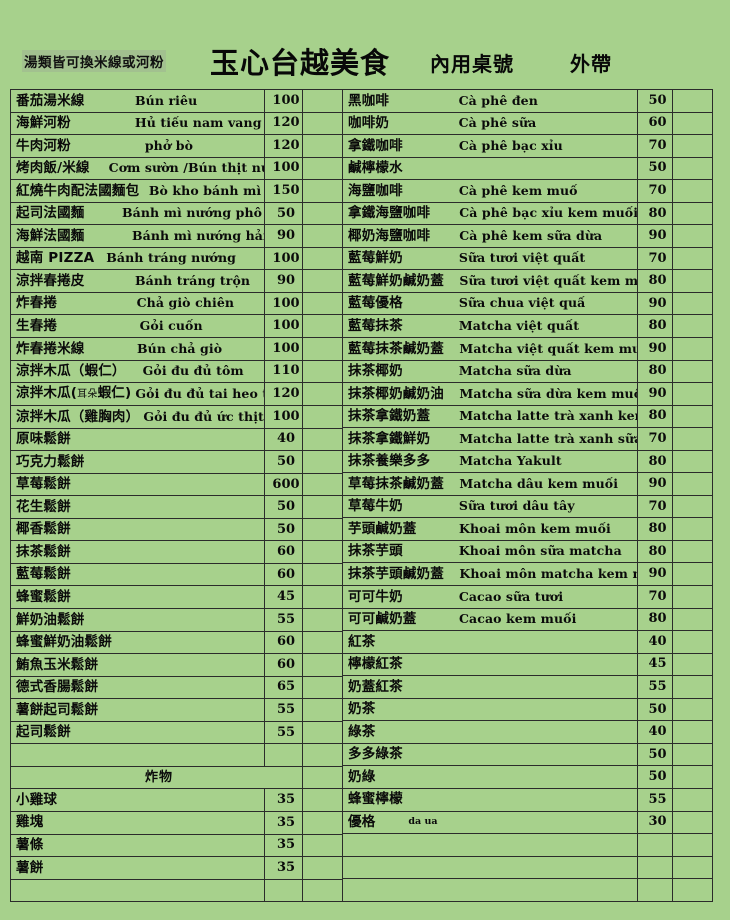  Describe the element at coordinates (527, 461) in the screenshot. I see `menu-item-row: 抹茶養樂多多 Matcha Yakult 80` at that location.